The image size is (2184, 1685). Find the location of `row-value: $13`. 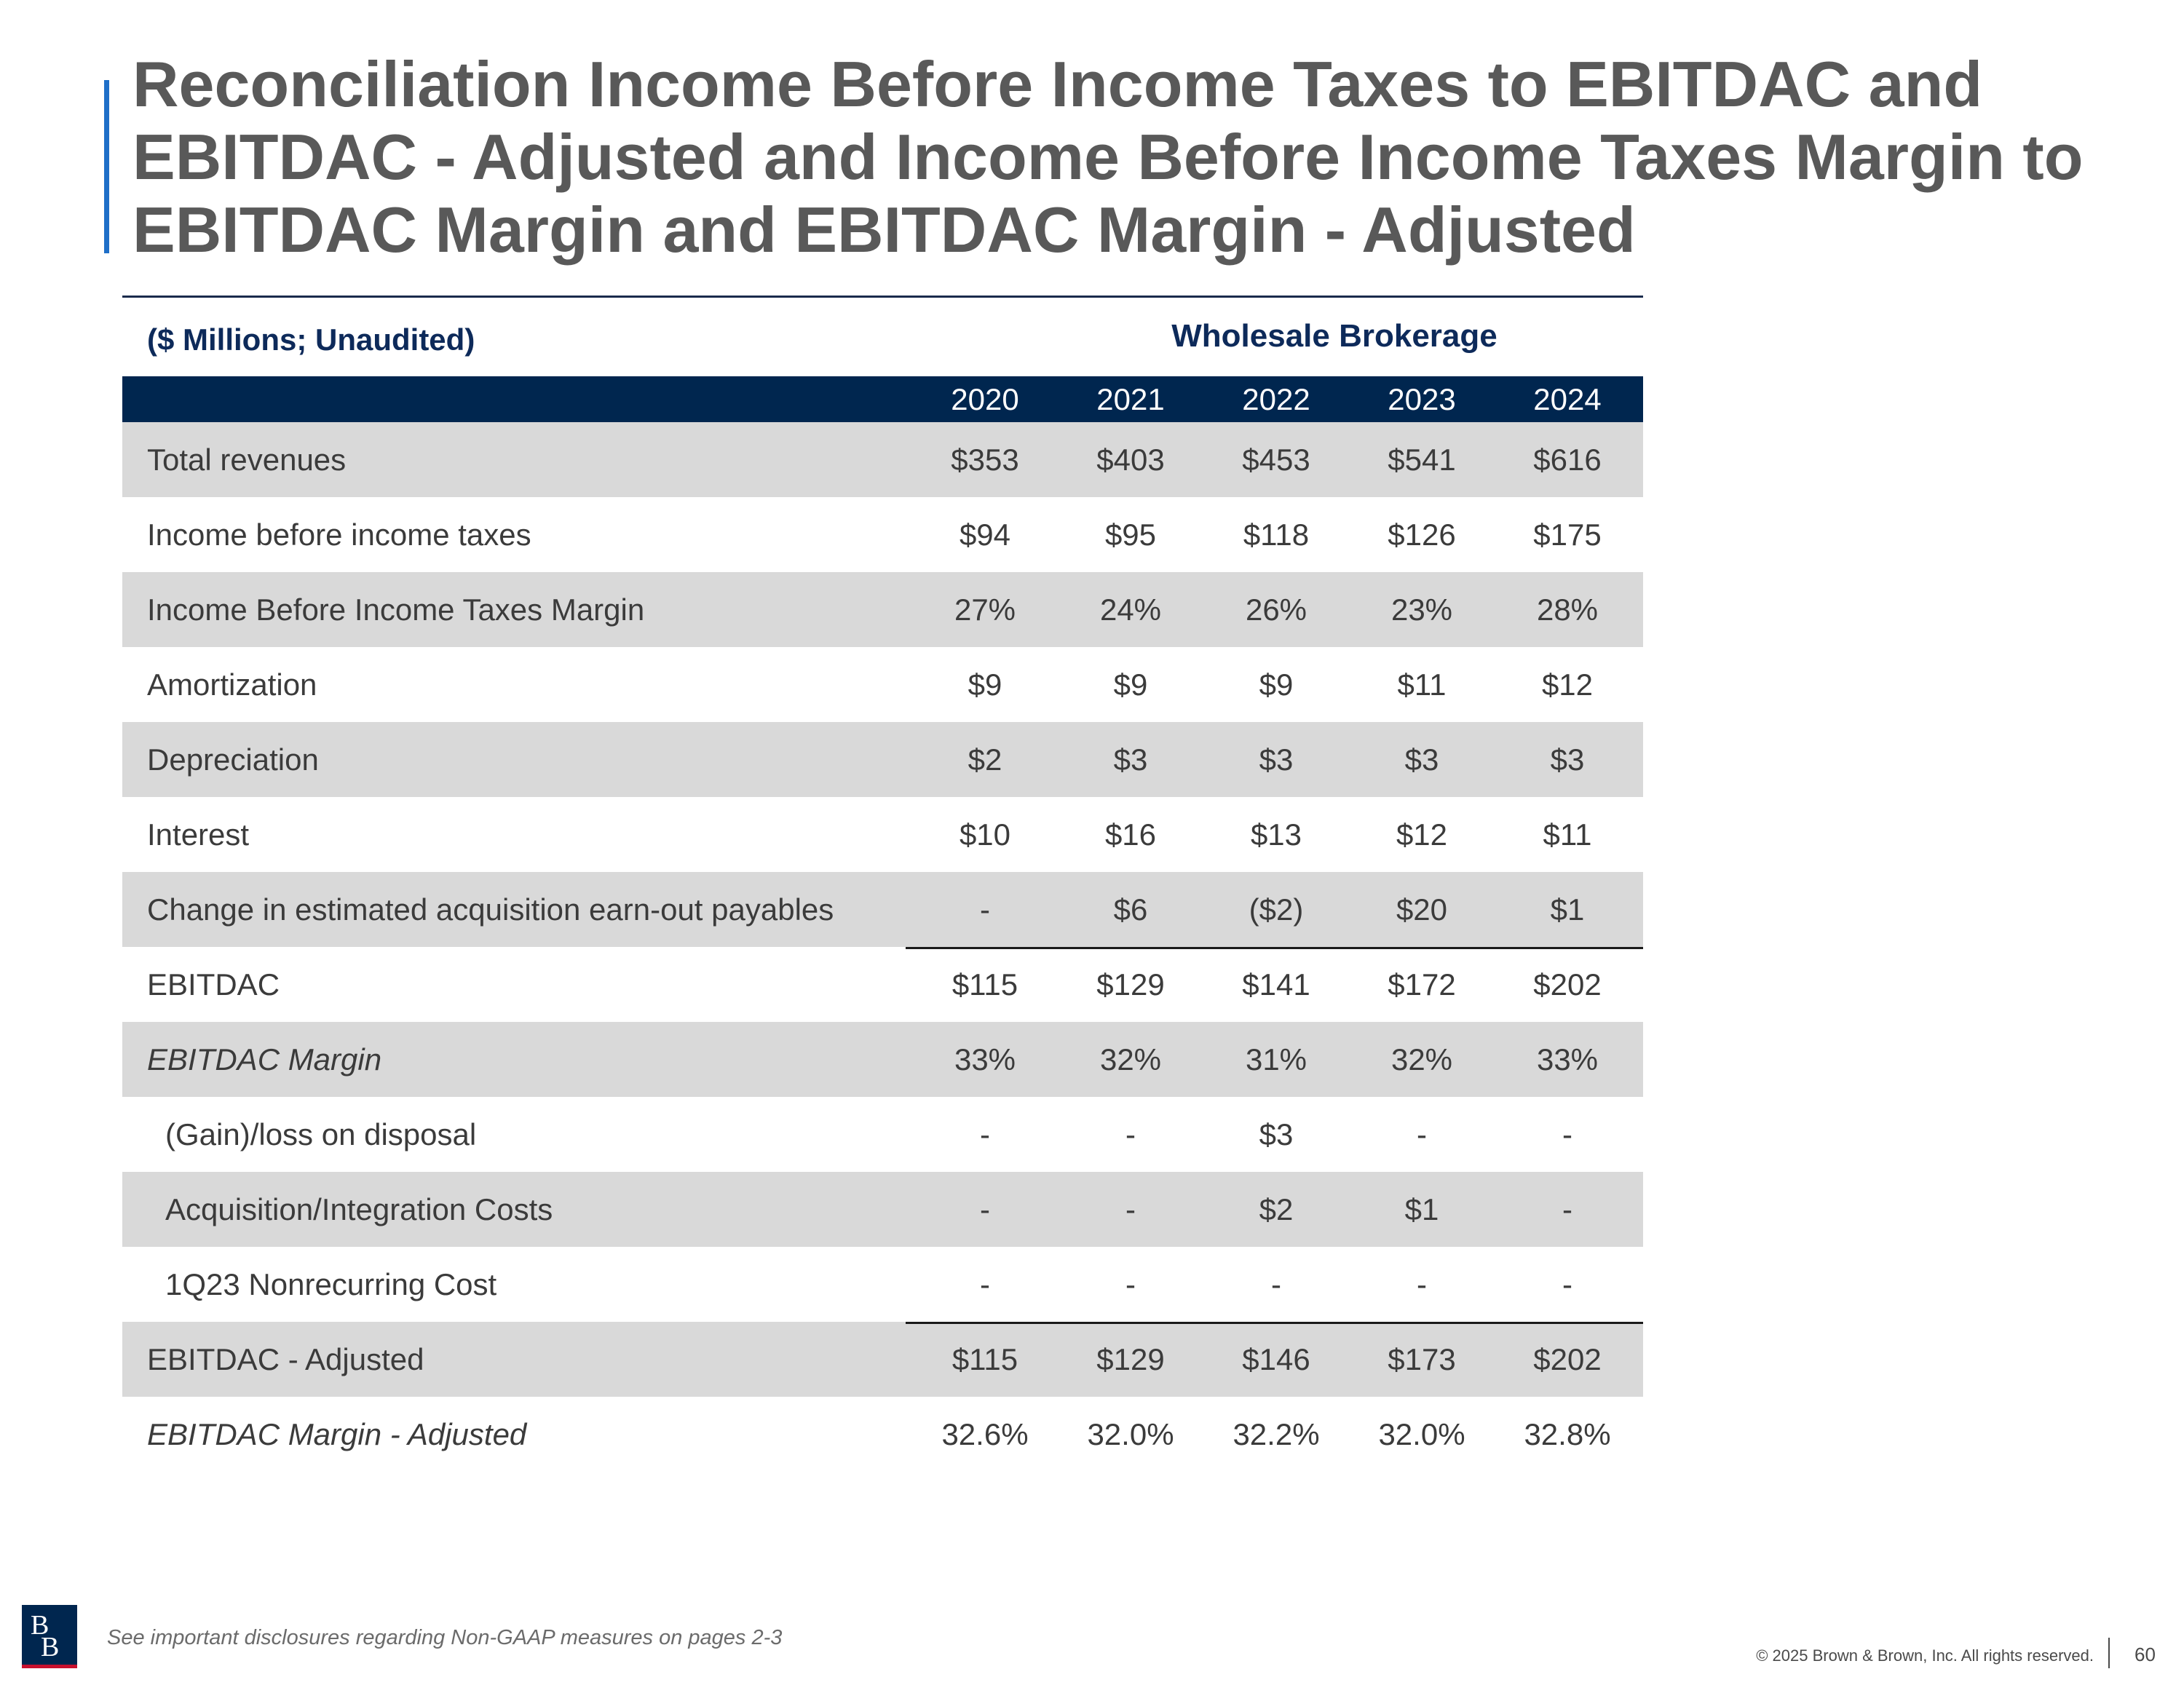

row-value: $13 is located at coordinates (1276, 834).